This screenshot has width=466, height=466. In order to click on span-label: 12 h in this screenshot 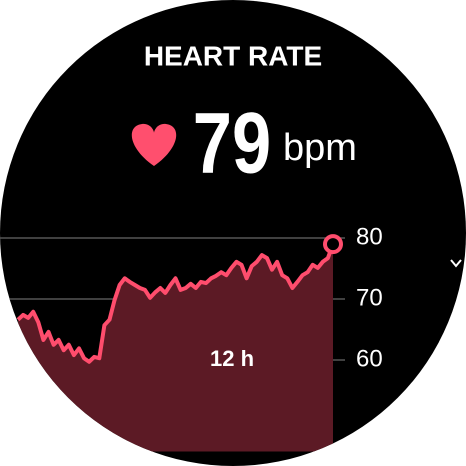, I will do `click(232, 358)`.